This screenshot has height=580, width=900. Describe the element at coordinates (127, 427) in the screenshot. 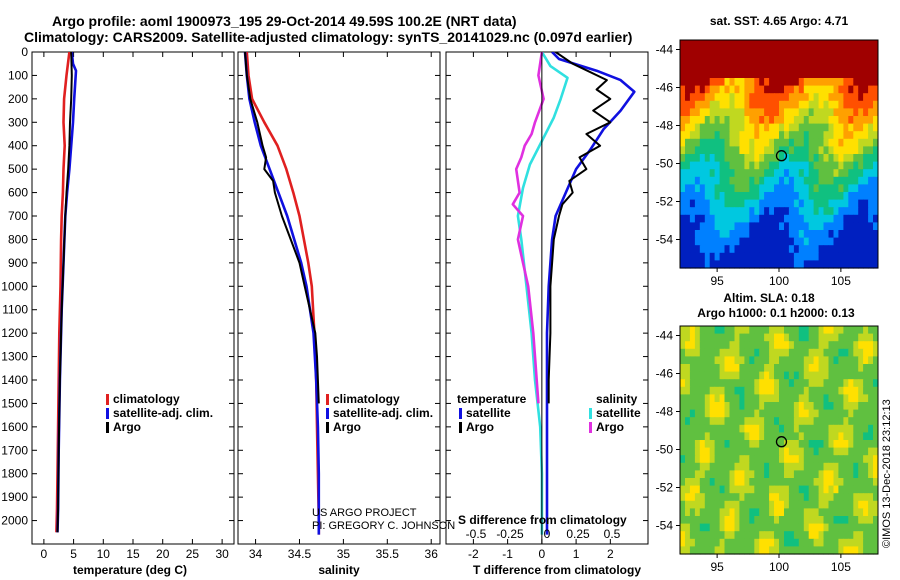

I see `temperature-legend-label: Argo` at that location.